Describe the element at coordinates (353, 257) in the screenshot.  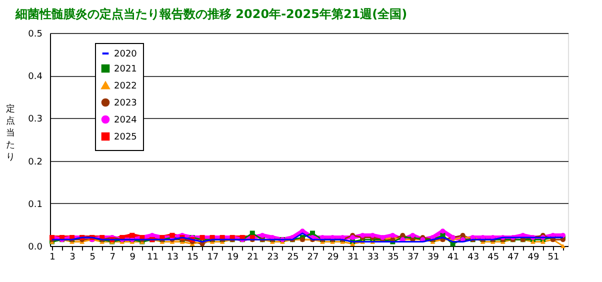
I see `x-tick-label: 31` at that location.